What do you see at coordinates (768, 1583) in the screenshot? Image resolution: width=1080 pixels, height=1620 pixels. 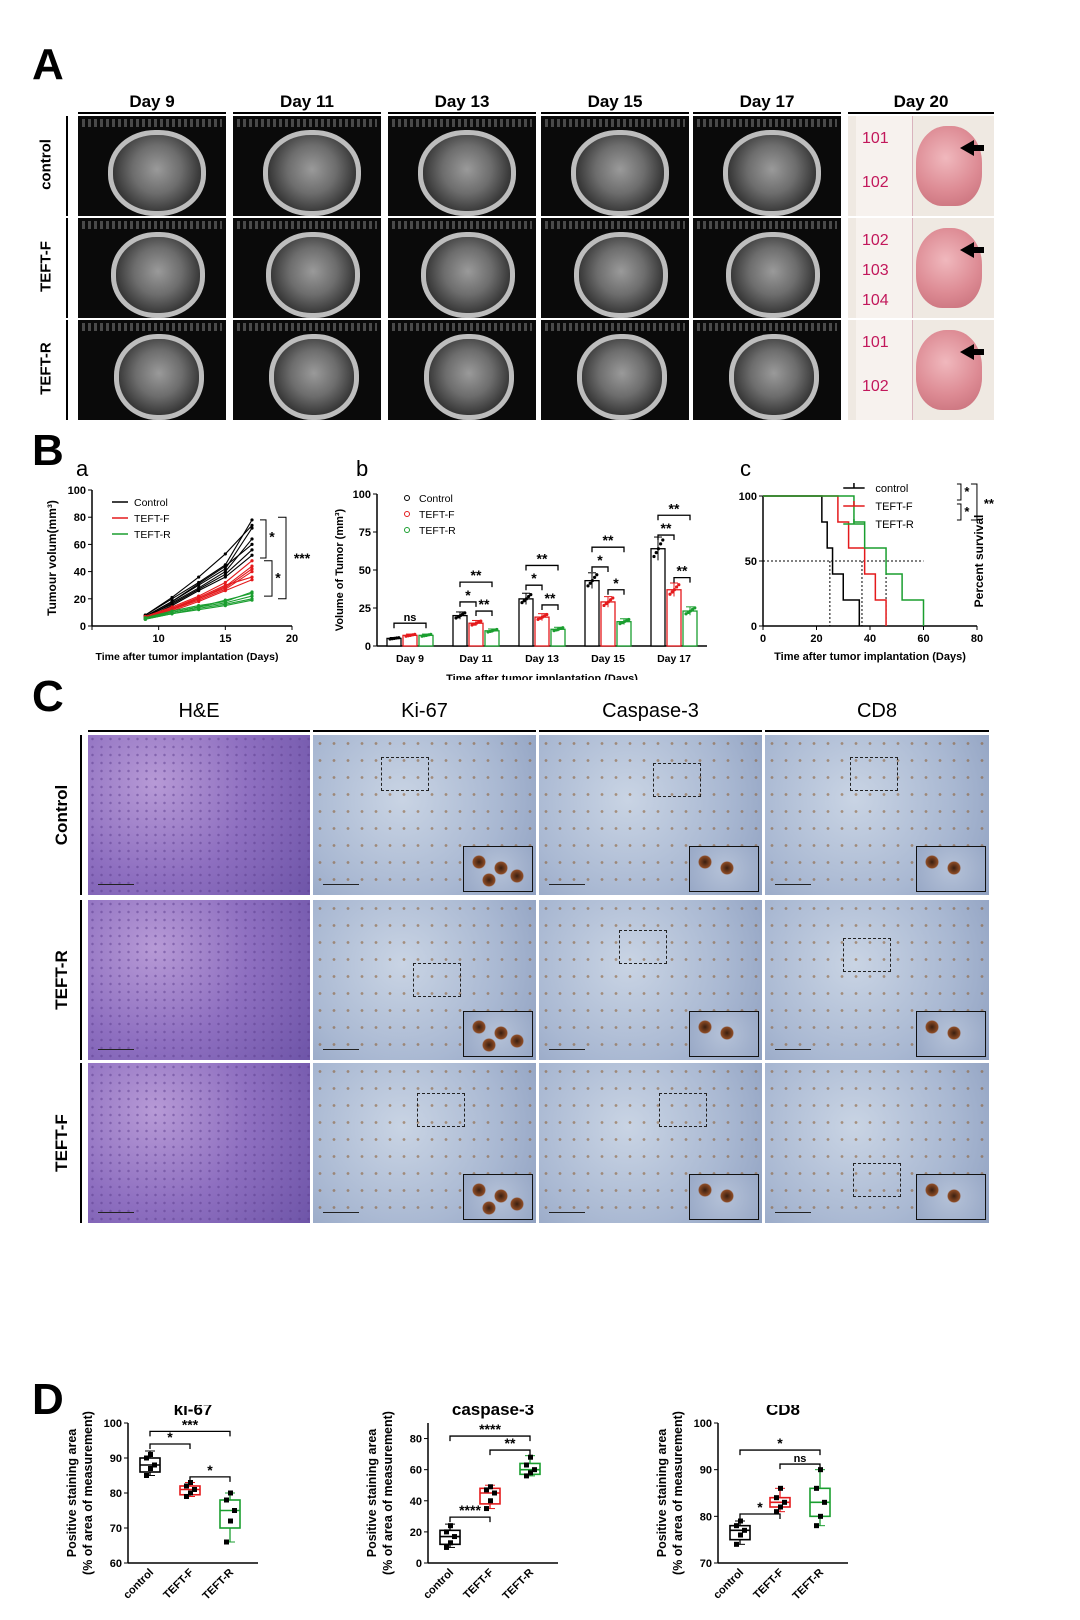 I see `x-tick-label: TEFT-F` at bounding box center [768, 1583].